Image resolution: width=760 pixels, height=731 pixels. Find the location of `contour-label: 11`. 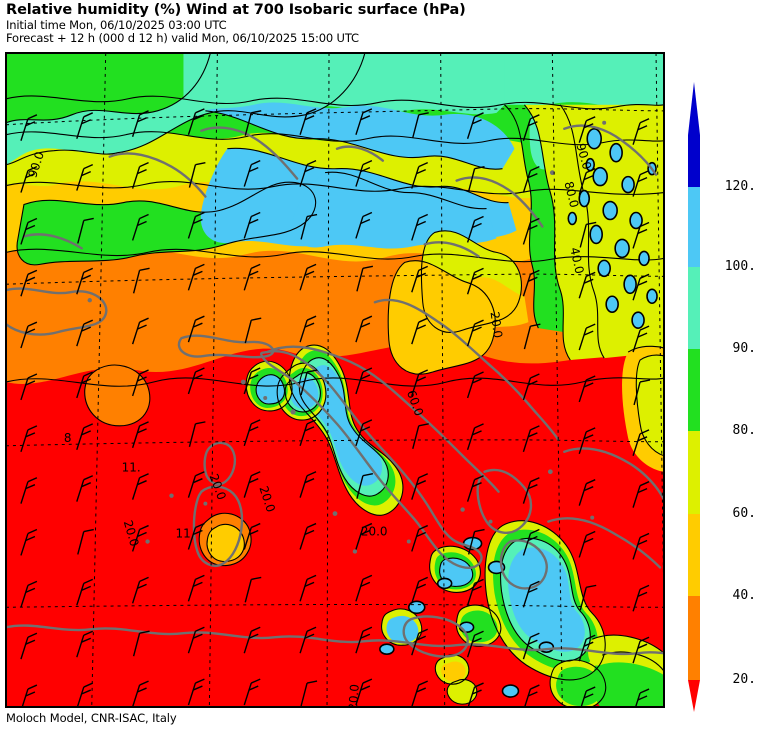

contour-label: 11 is located at coordinates (182, 534).